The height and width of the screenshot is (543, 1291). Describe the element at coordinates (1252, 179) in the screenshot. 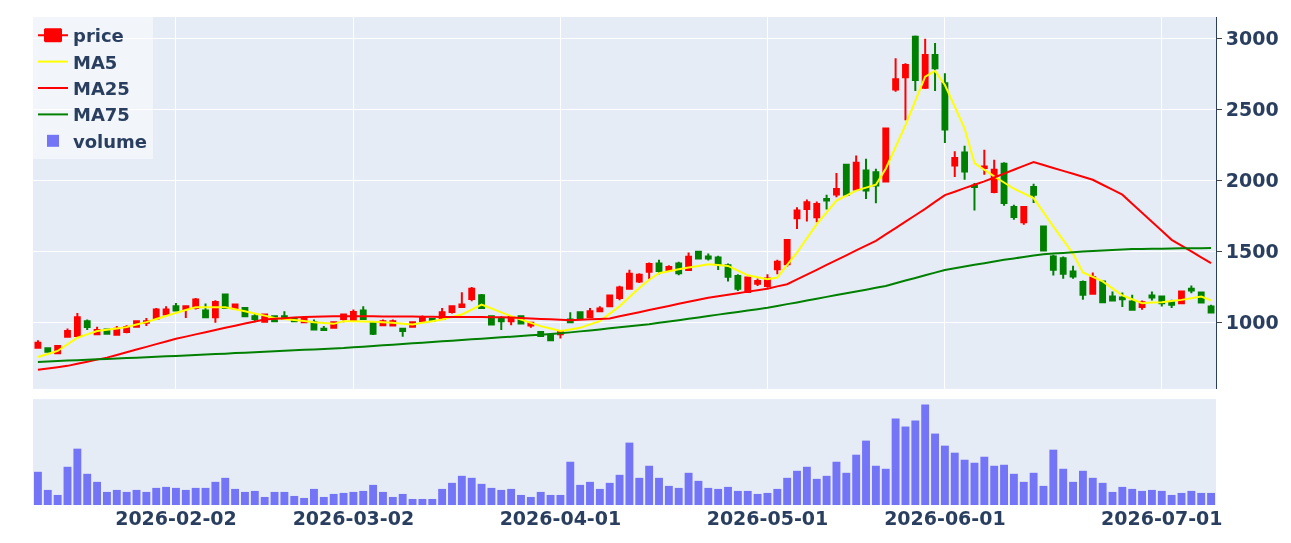

I see `y-tick-label: 2000` at that location.